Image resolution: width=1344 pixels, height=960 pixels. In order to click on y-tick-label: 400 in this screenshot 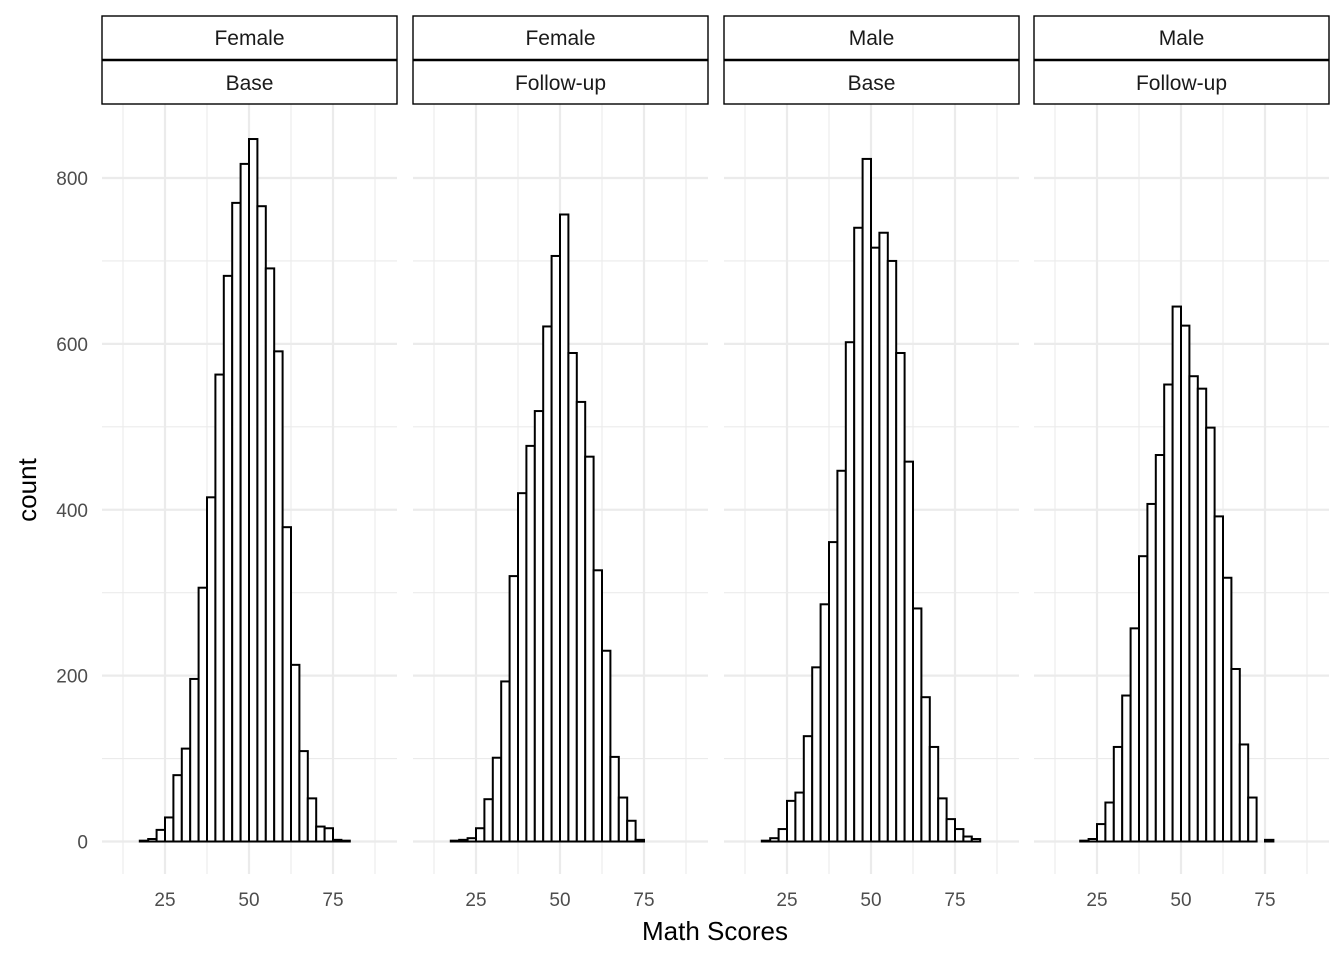, I will do `click(72, 511)`.